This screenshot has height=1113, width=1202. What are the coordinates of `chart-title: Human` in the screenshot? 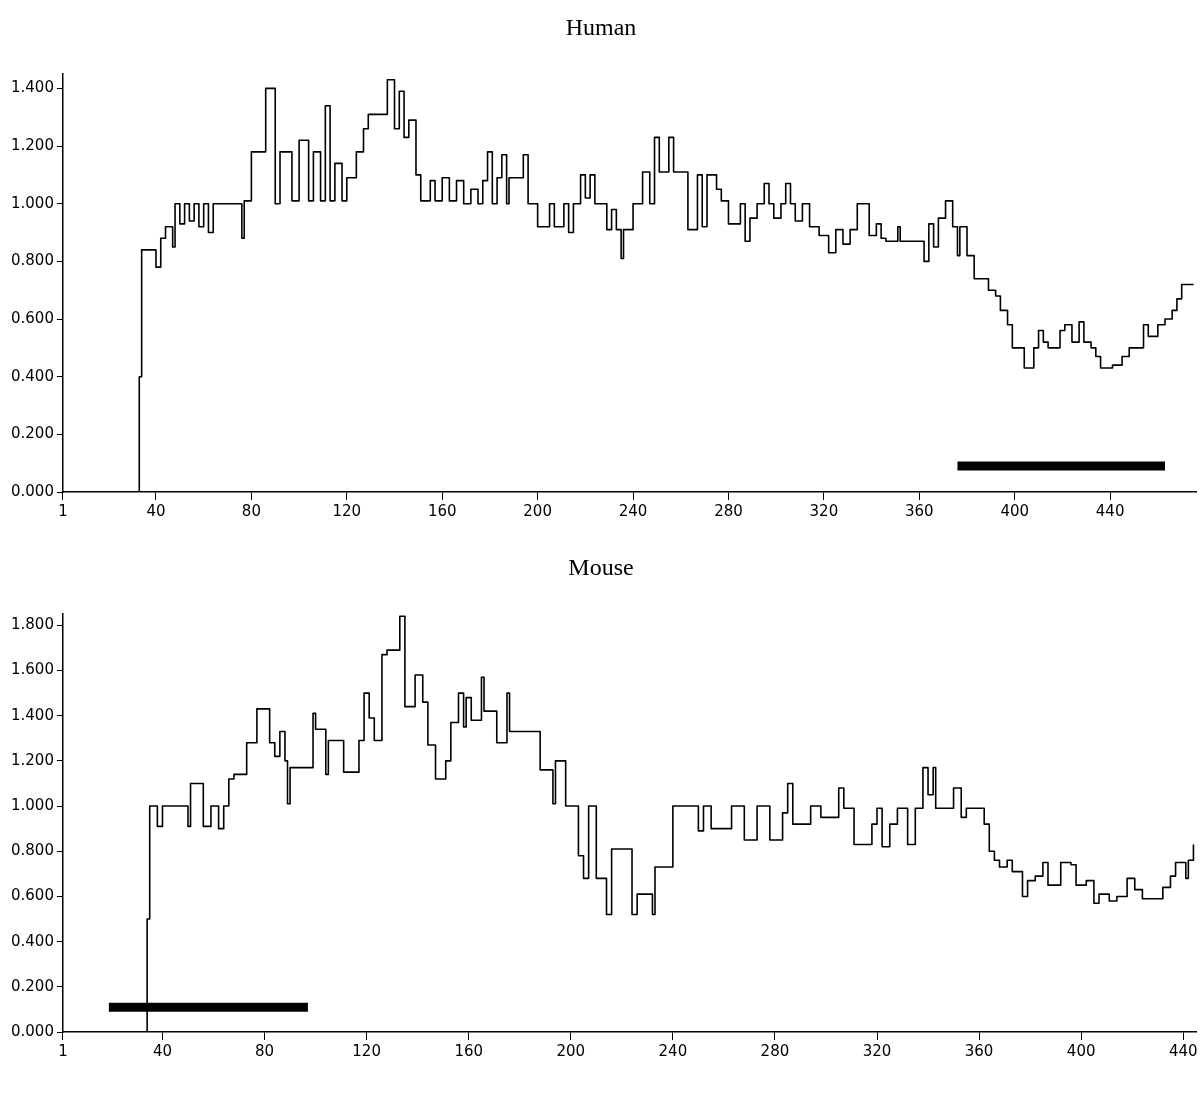 It's located at (601, 27).